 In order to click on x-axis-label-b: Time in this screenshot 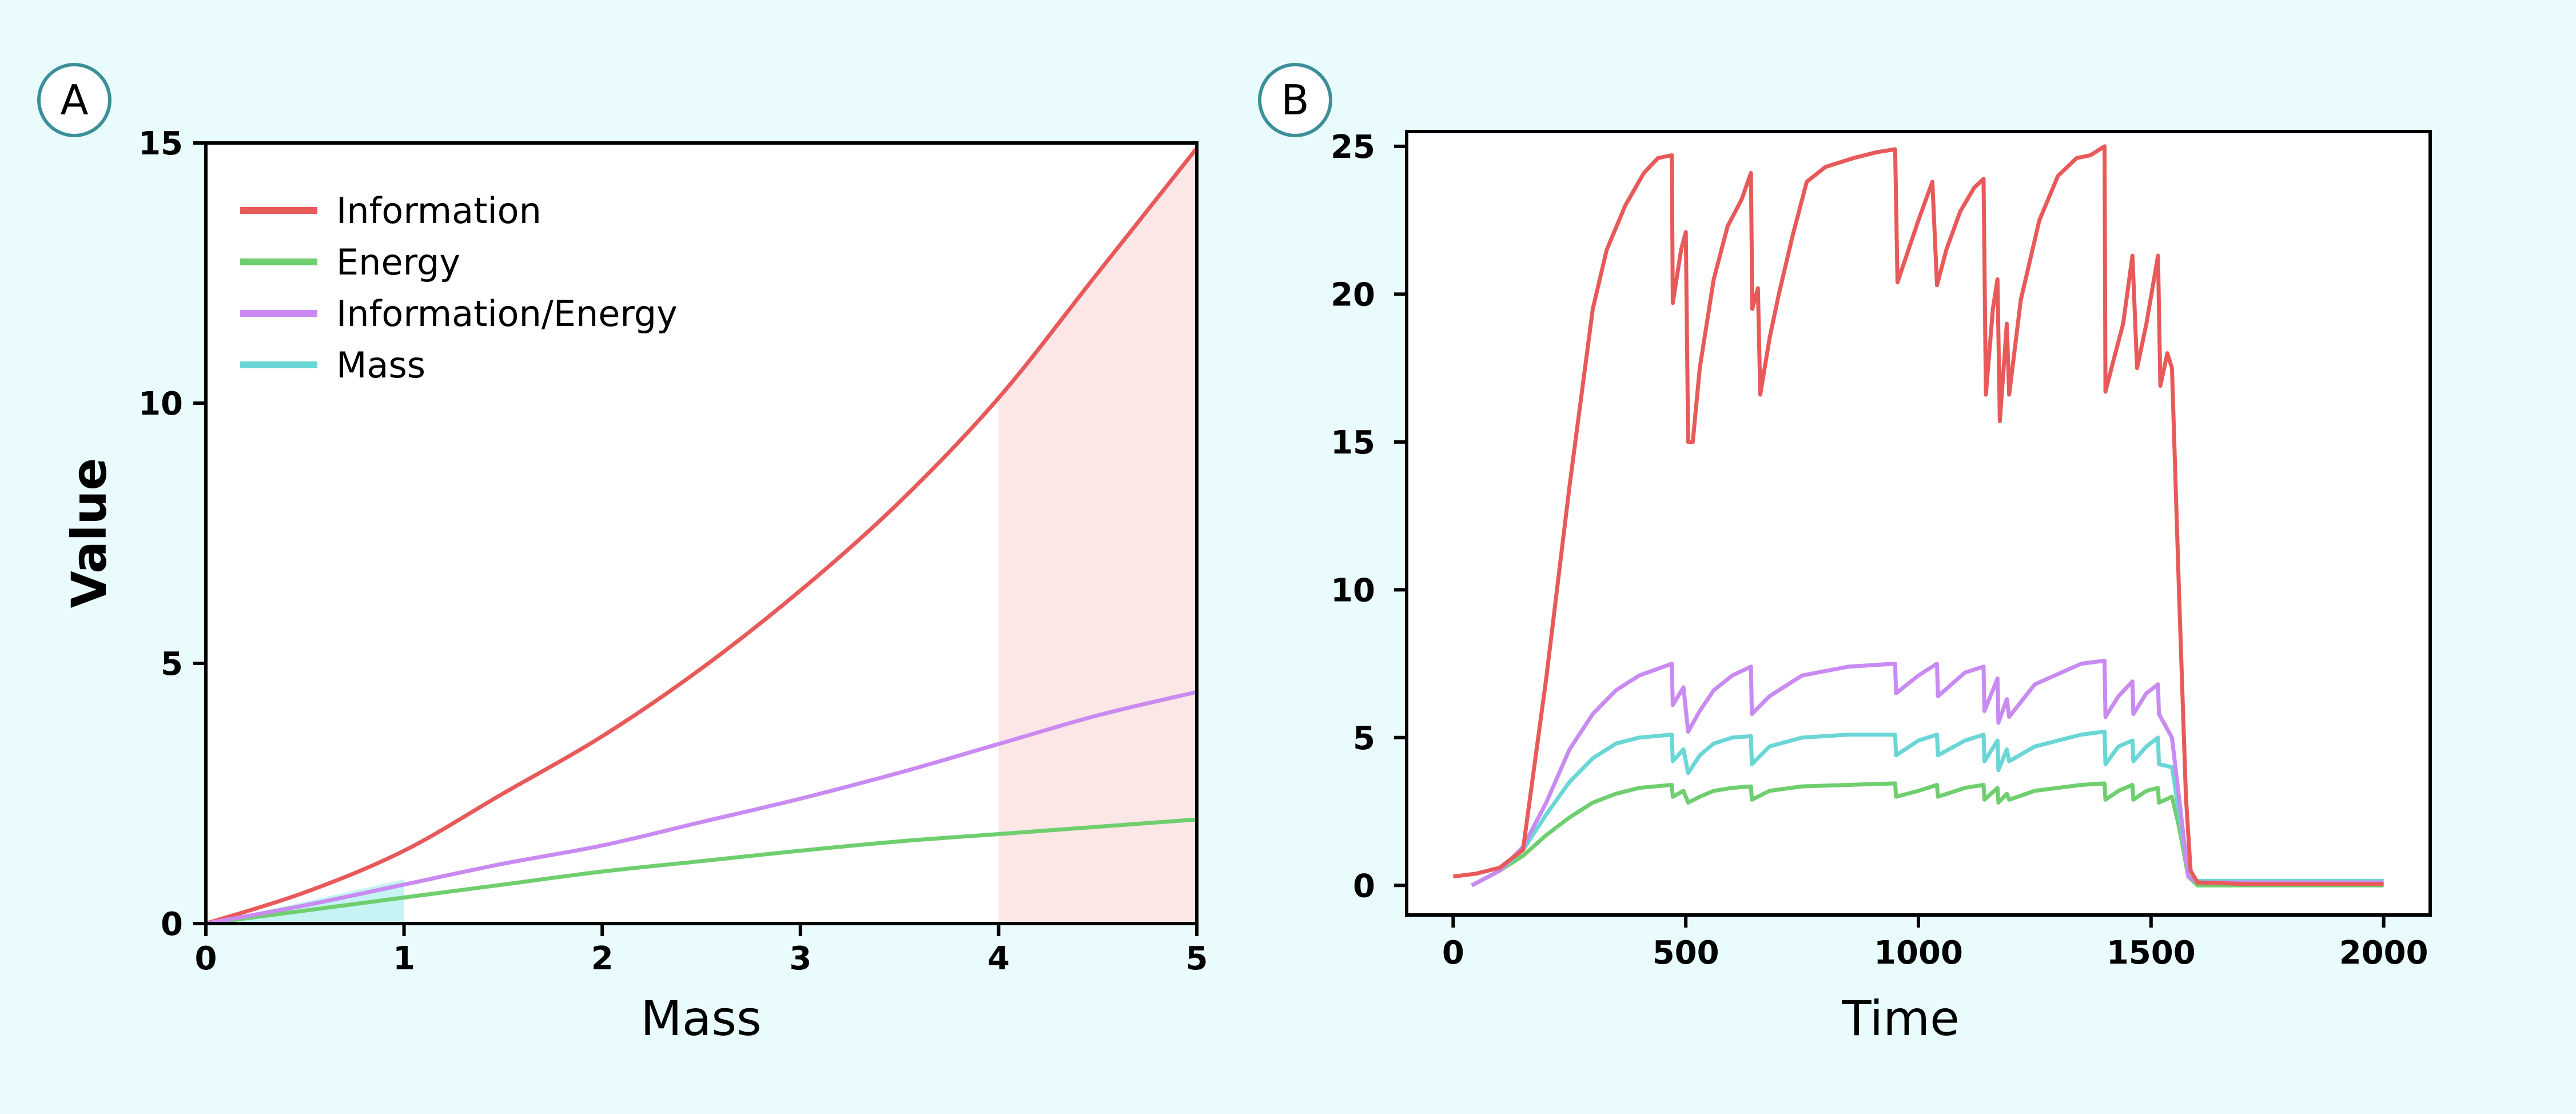, I will do `click(1900, 1018)`.